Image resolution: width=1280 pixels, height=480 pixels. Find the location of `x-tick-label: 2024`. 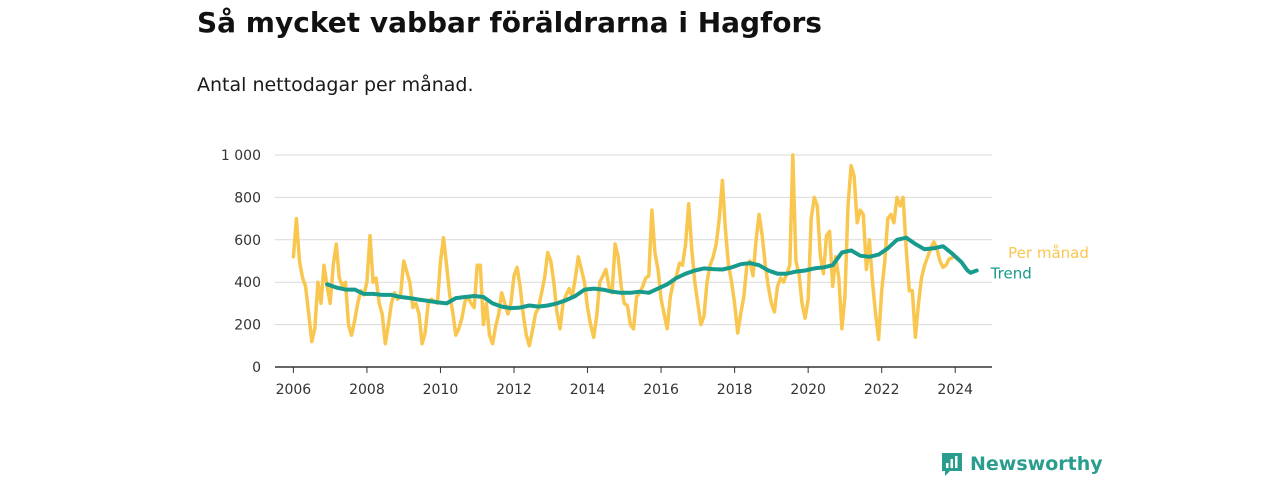

x-tick-label: 2024 is located at coordinates (955, 390).